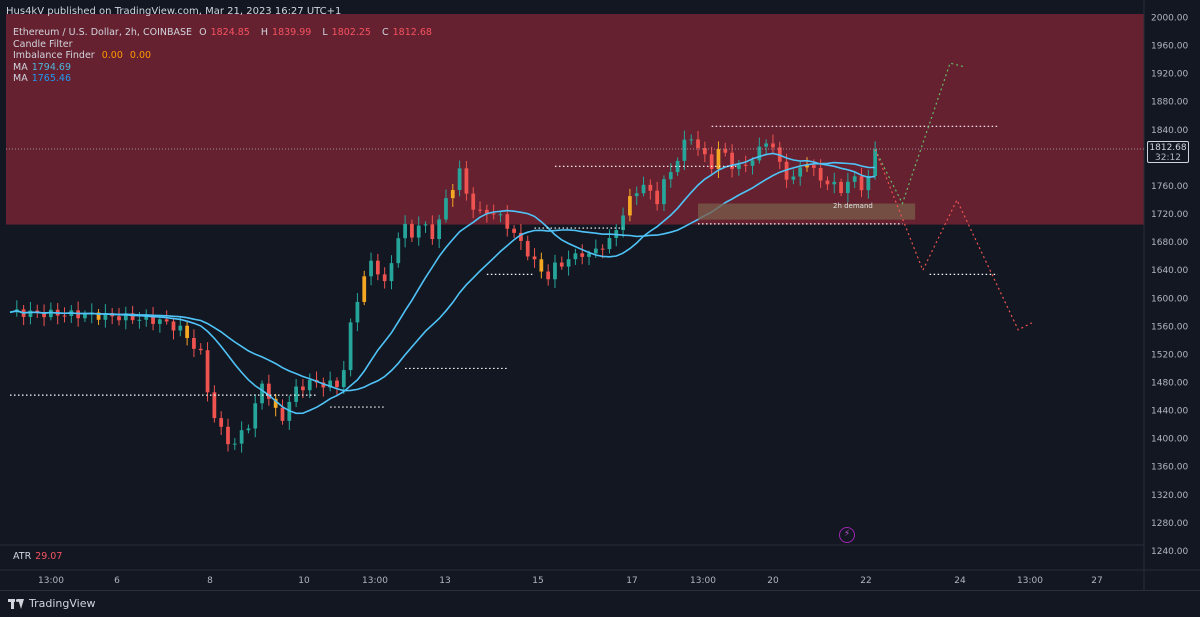 The width and height of the screenshot is (1200, 617). Describe the element at coordinates (1169, 299) in the screenshot. I see `y-tick-label: 1600.00` at that location.